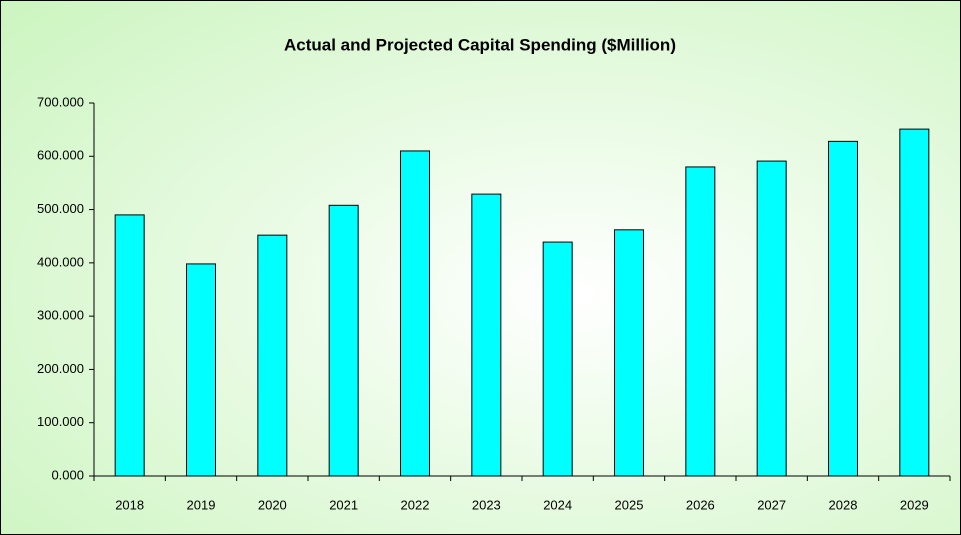 This screenshot has width=961, height=535. Describe the element at coordinates (415, 504) in the screenshot. I see `x-tick-label: 2022` at that location.